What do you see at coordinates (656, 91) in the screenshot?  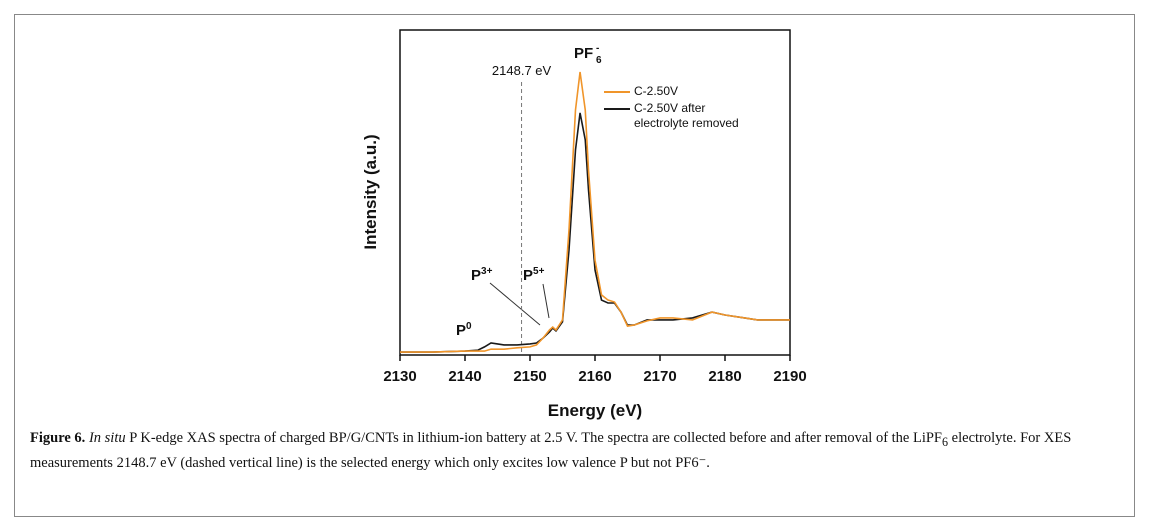 I see `legend-label: C-2.50V` at bounding box center [656, 91].